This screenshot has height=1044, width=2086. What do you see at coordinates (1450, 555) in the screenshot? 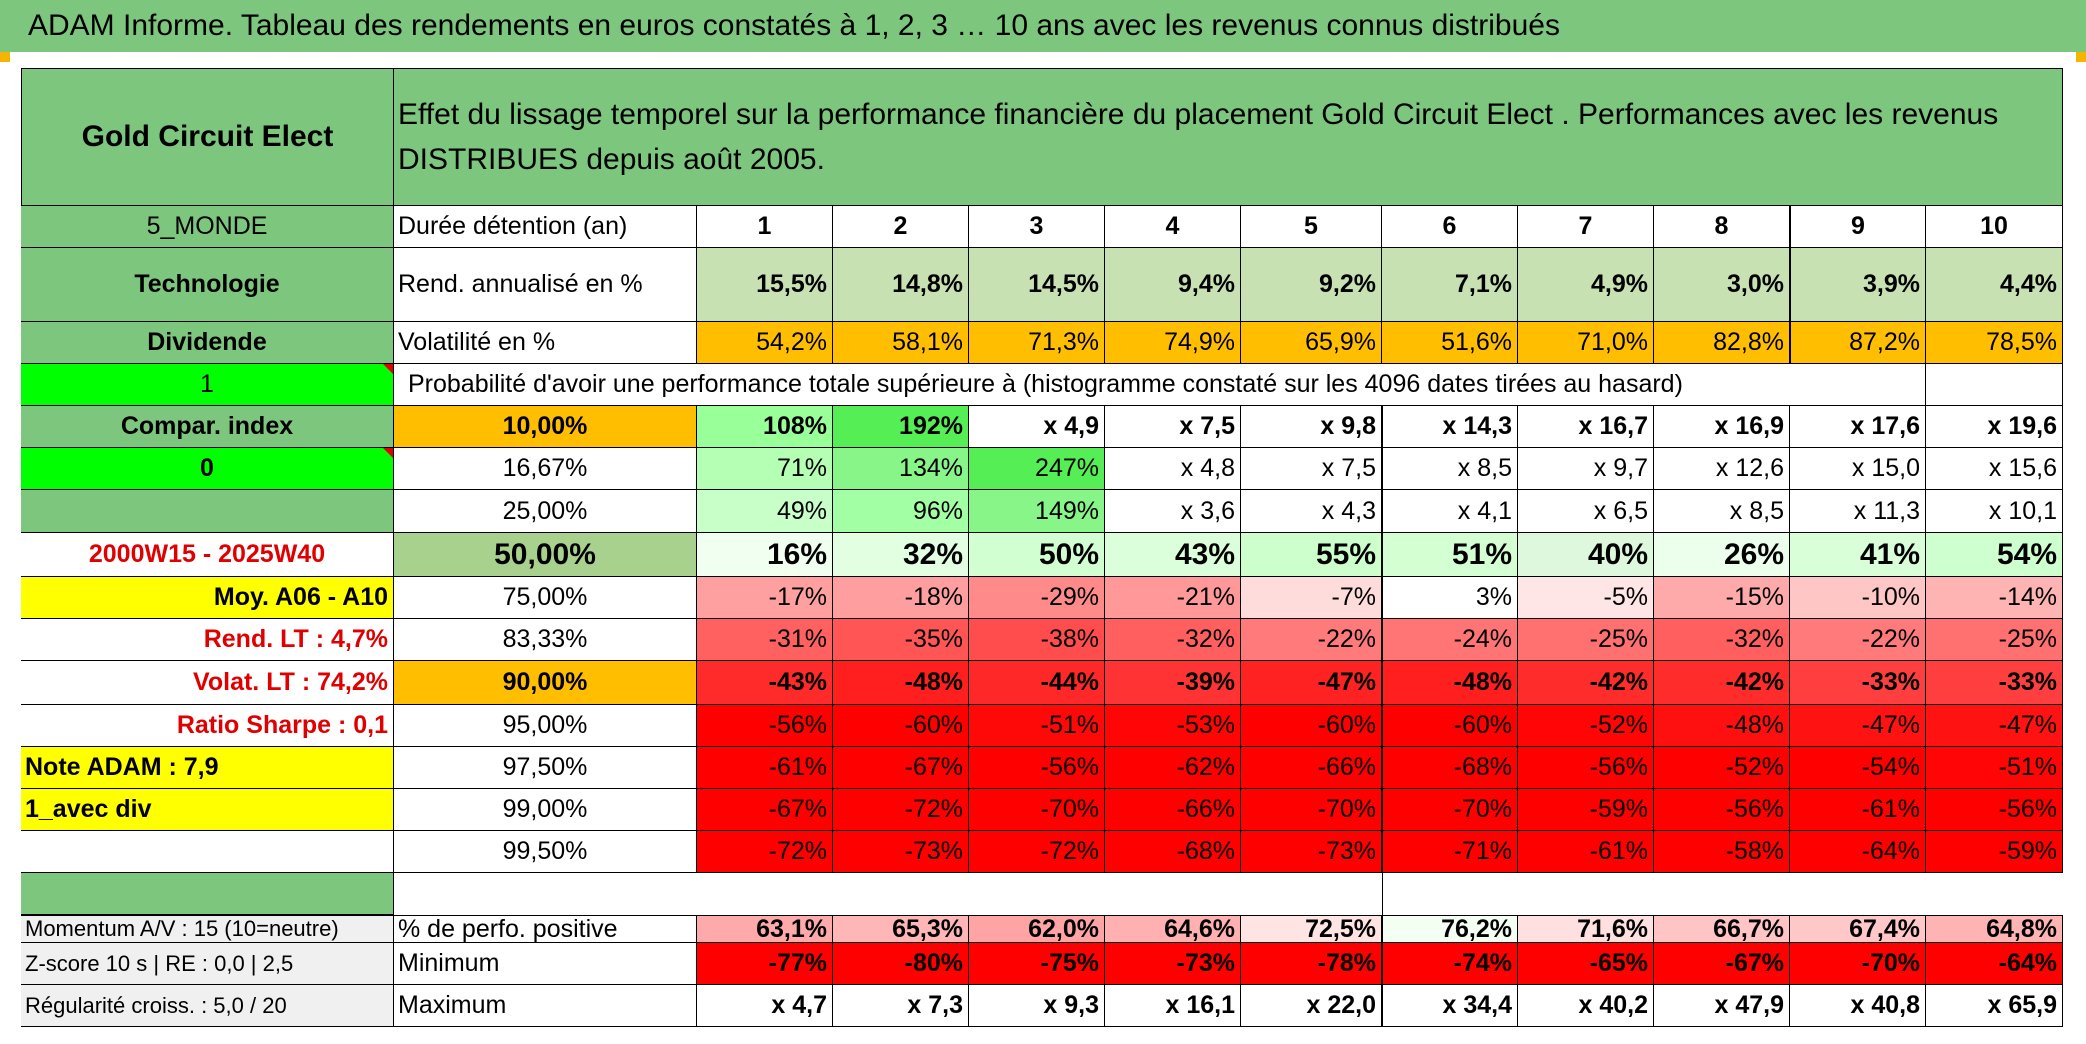
I see `performance-value: 51%` at bounding box center [1450, 555].